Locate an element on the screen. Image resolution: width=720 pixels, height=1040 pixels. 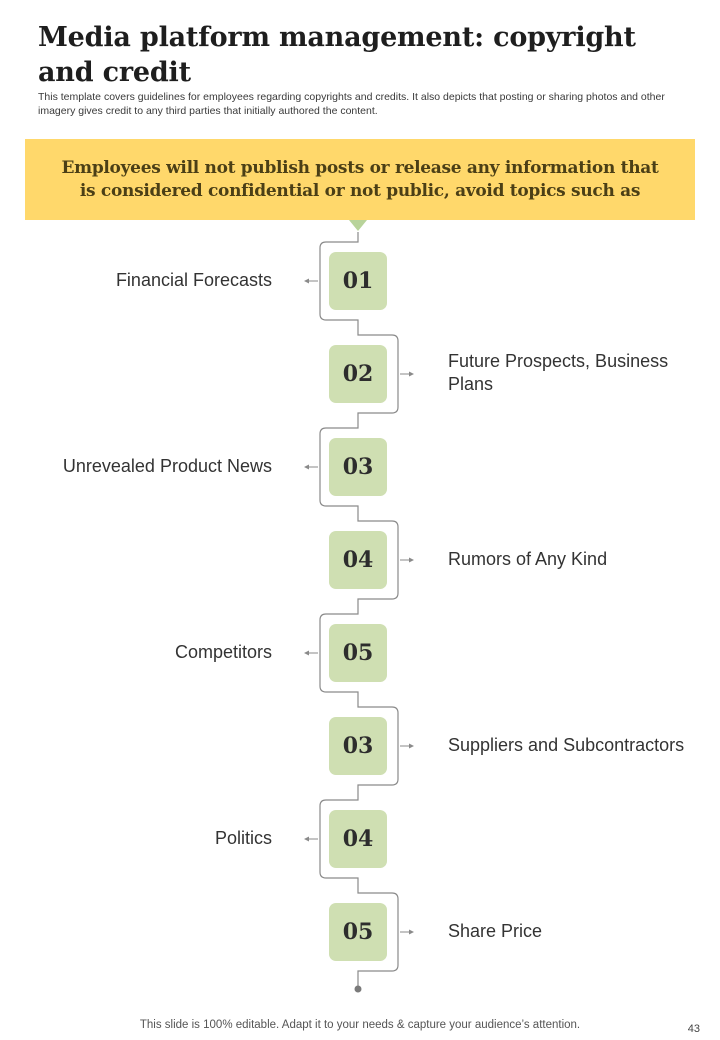
step-number-7: 04 is located at coordinates (358, 839).